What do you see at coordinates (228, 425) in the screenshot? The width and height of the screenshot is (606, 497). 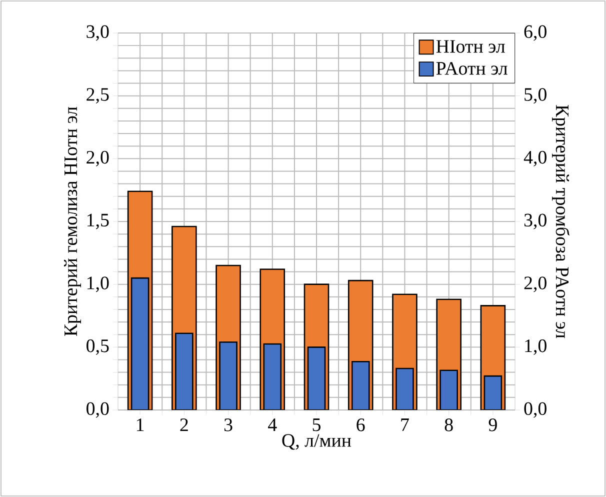 I see `x-tick-label: 3` at bounding box center [228, 425].